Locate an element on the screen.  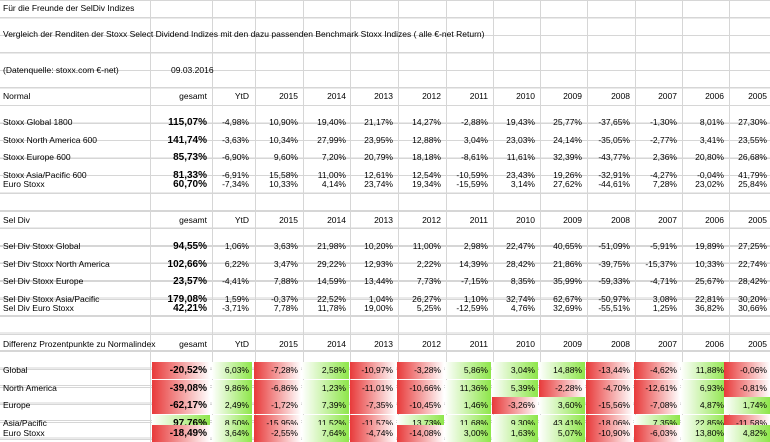
value-cell: -6,91% is located at coordinates (235, 174).